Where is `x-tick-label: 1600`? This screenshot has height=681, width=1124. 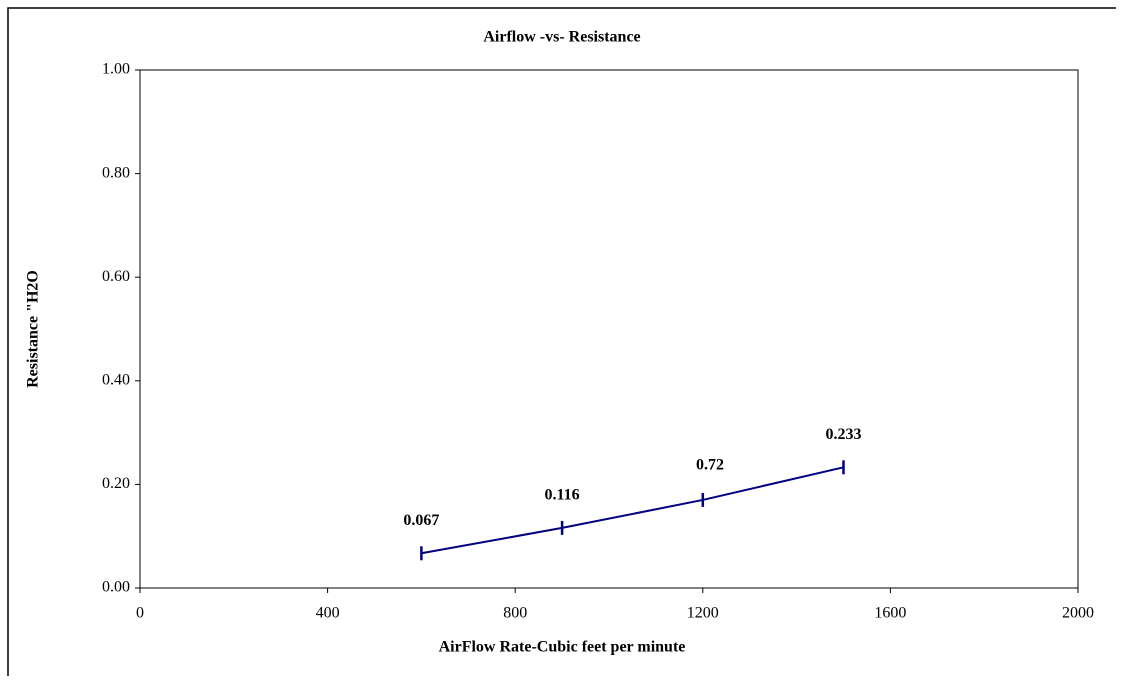
x-tick-label: 1600 is located at coordinates (890, 613).